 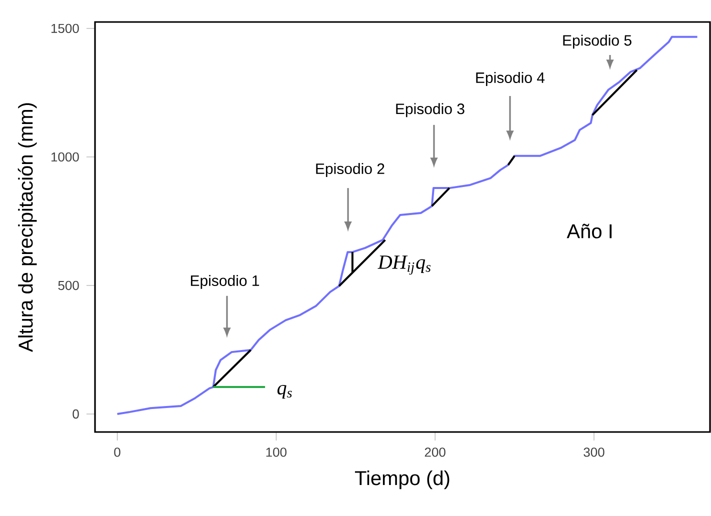 What do you see at coordinates (402, 480) in the screenshot?
I see `x-axis-title: Tiempo (d)` at bounding box center [402, 480].